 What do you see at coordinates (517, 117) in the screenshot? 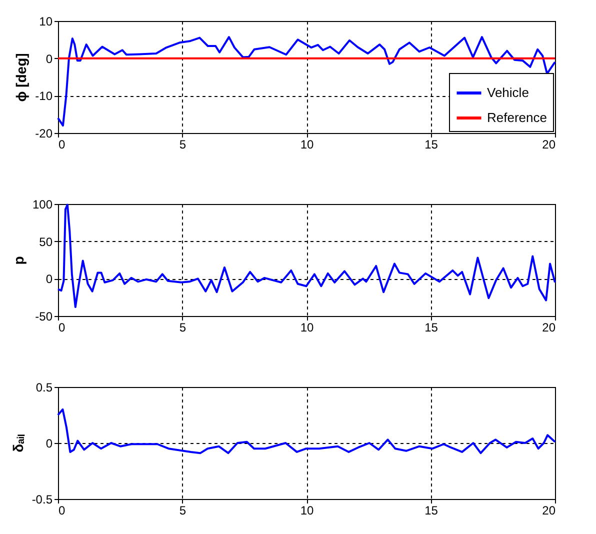
I see `legend-label: Reference` at bounding box center [517, 117].